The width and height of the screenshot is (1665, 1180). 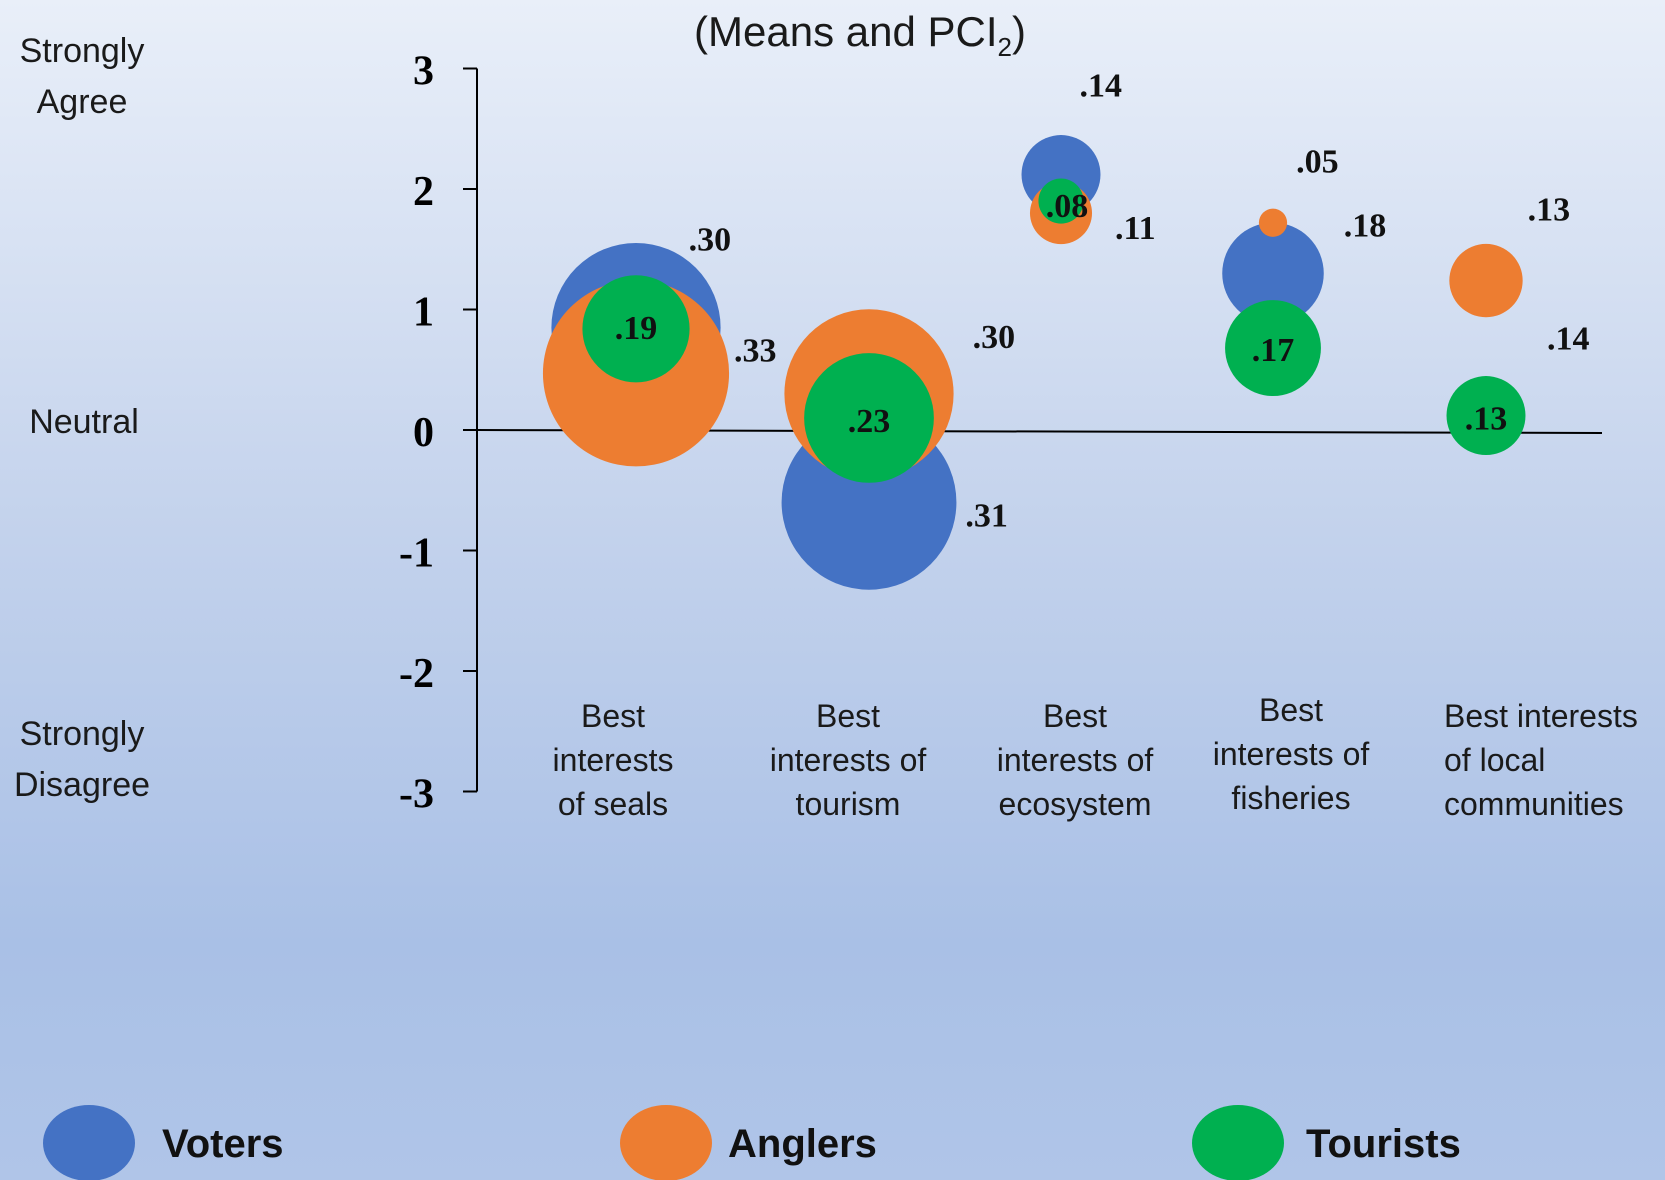 I want to click on bubble-label-tourists: .17, so click(x=1273, y=350).